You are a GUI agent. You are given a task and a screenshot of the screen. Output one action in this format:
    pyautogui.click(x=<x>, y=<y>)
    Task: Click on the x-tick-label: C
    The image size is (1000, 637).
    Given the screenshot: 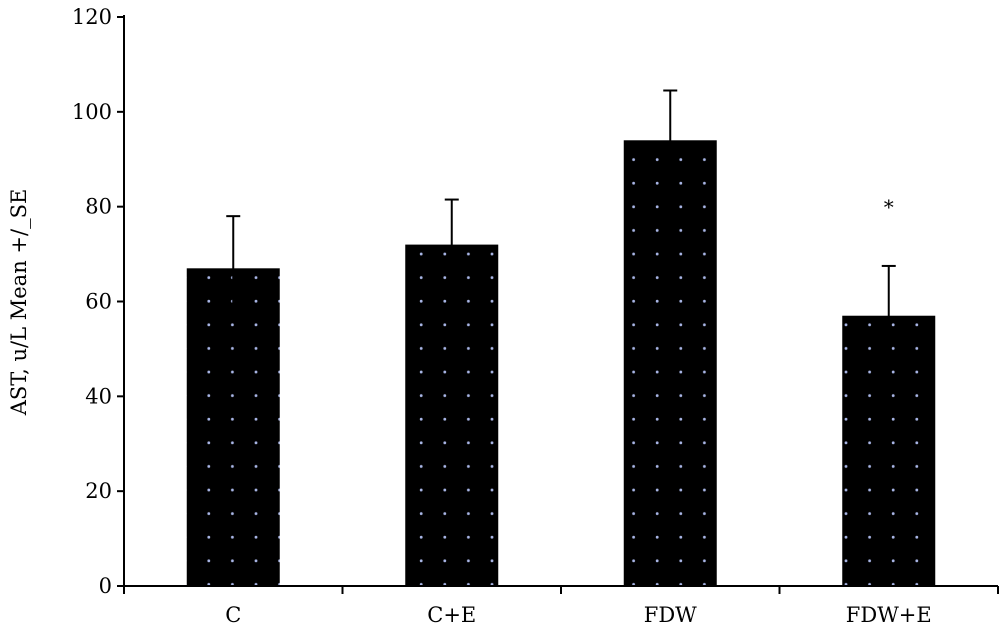 What is the action you would take?
    pyautogui.click(x=233, y=615)
    